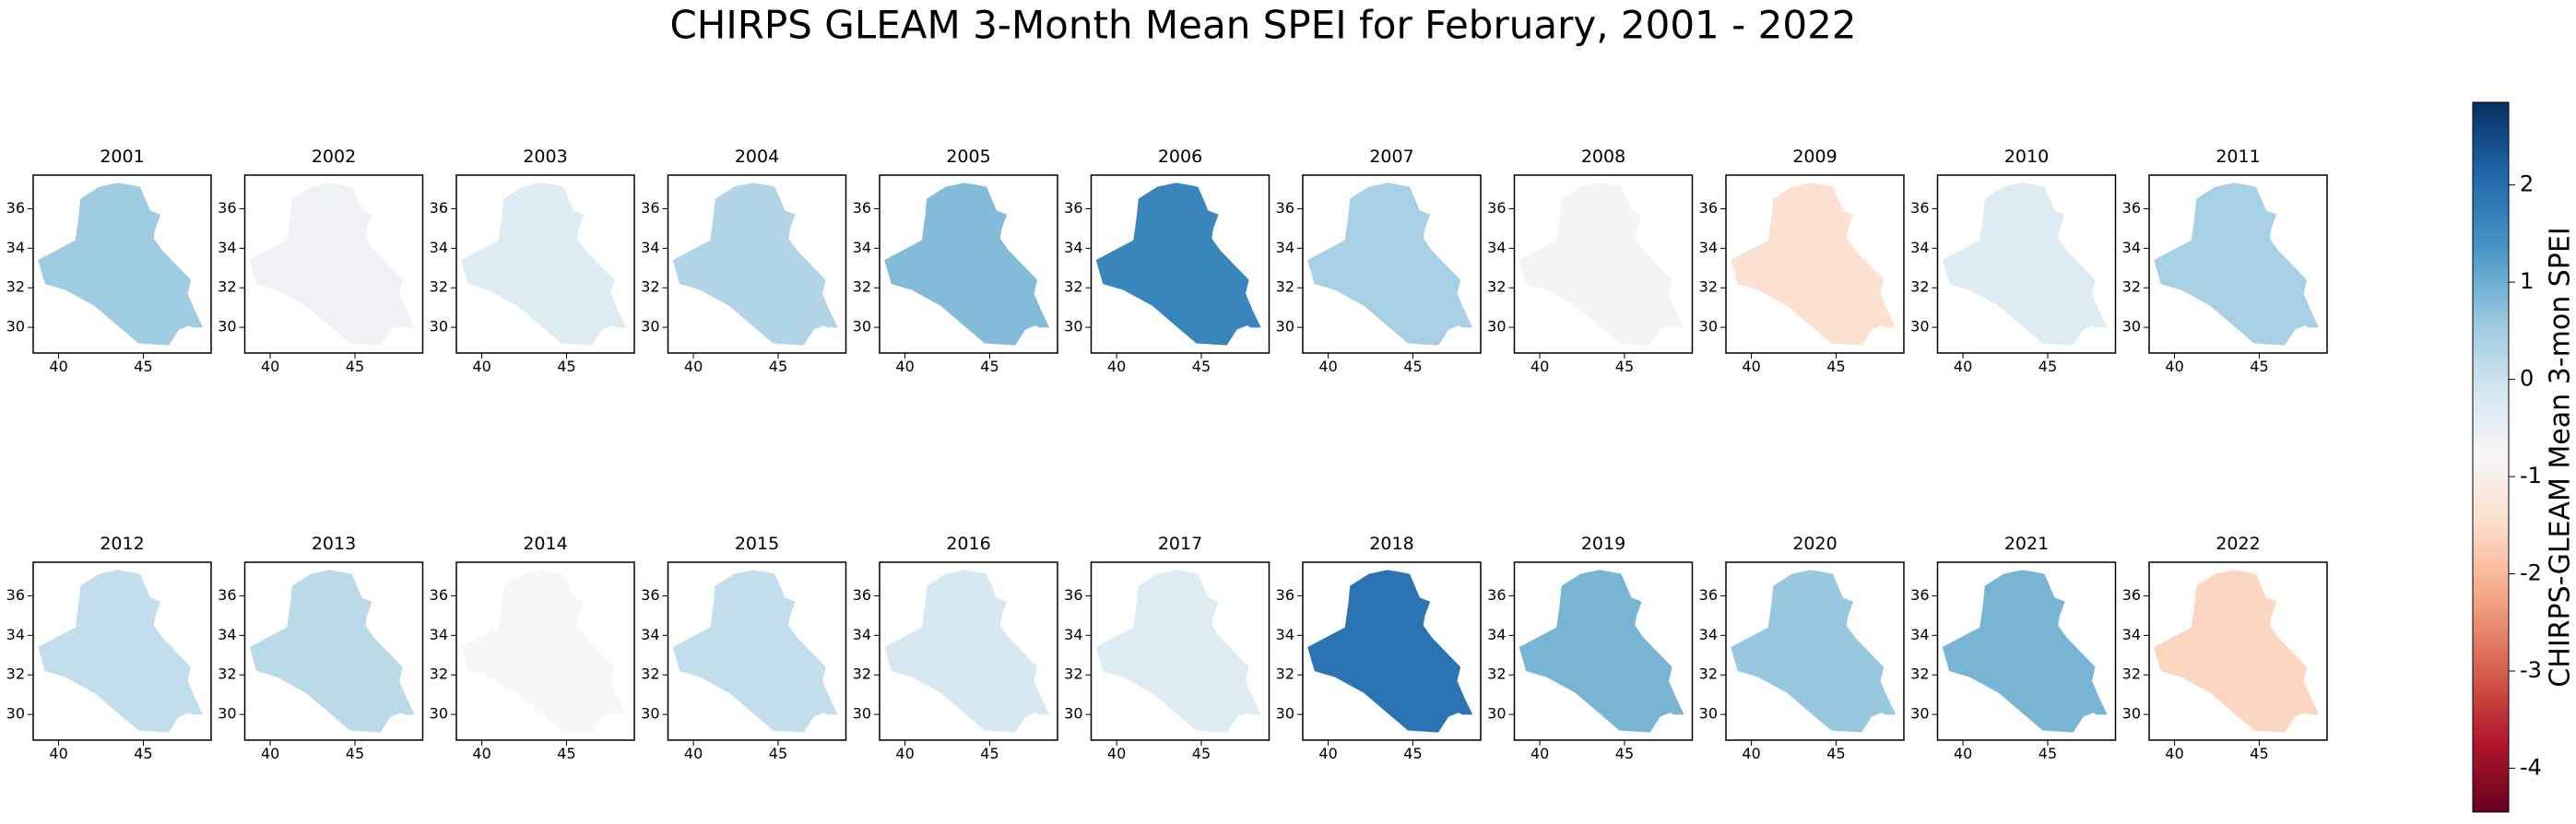 This screenshot has width=2576, height=824. Describe the element at coordinates (2026, 544) in the screenshot. I see `panel-title: 2021` at that location.